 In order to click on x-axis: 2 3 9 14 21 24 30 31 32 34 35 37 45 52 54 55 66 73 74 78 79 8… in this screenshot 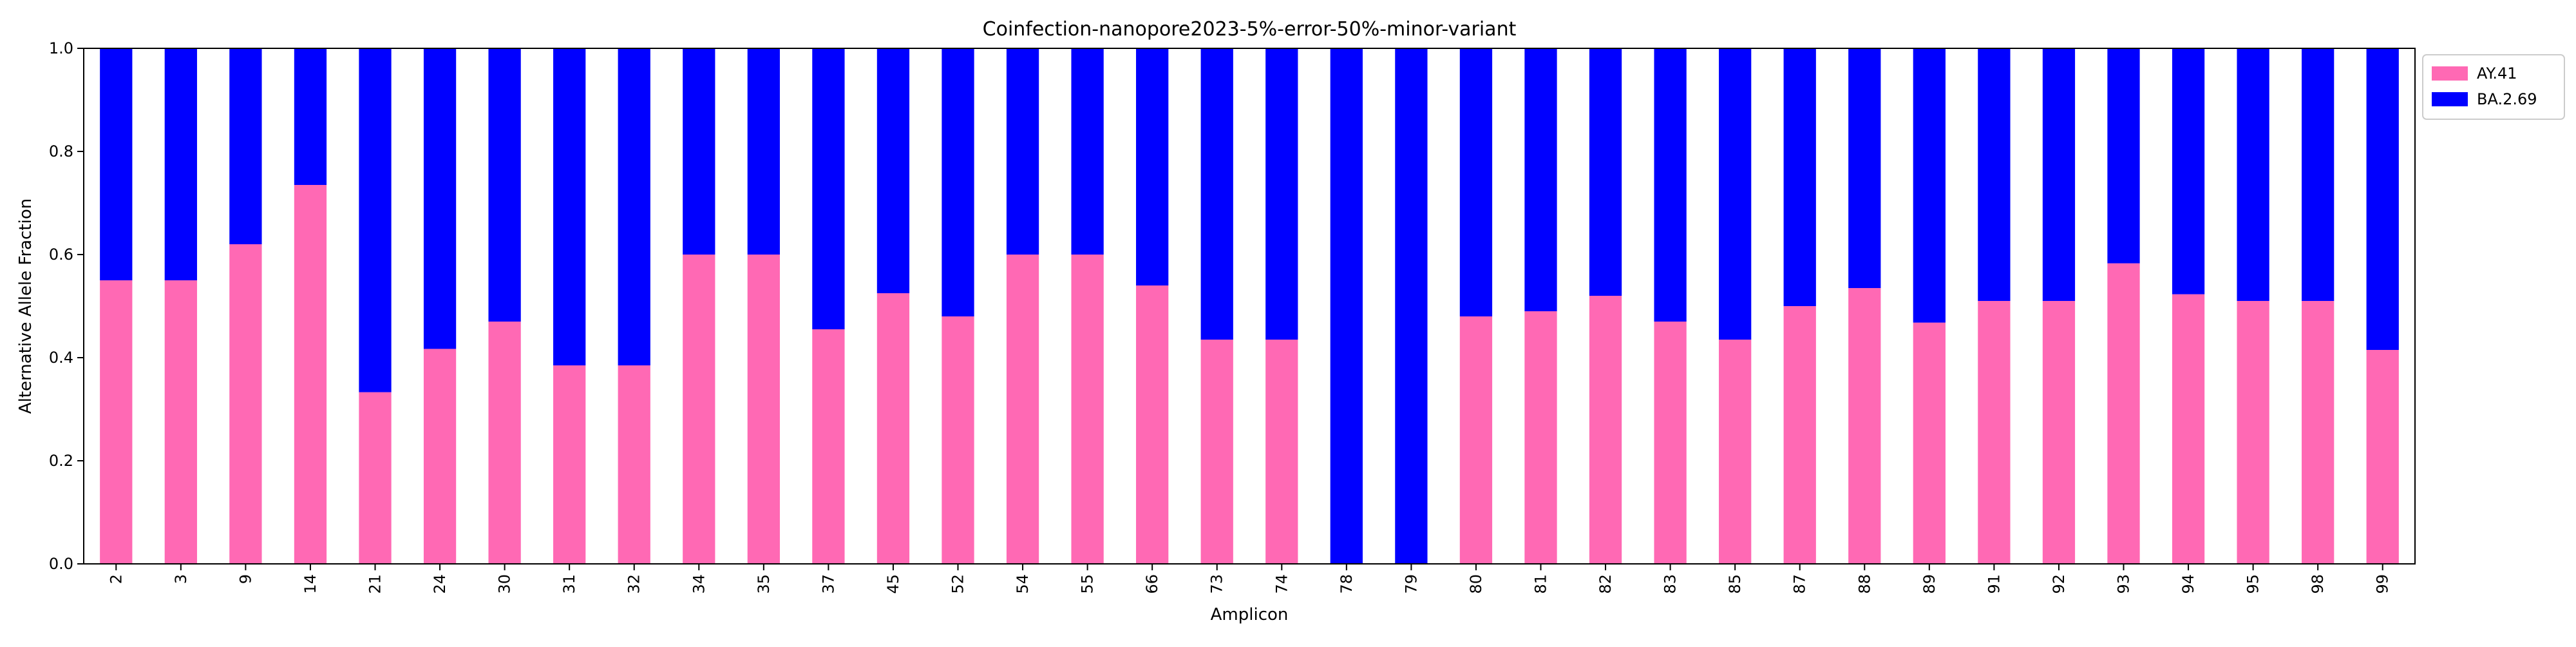, I will do `click(1250, 579)`.